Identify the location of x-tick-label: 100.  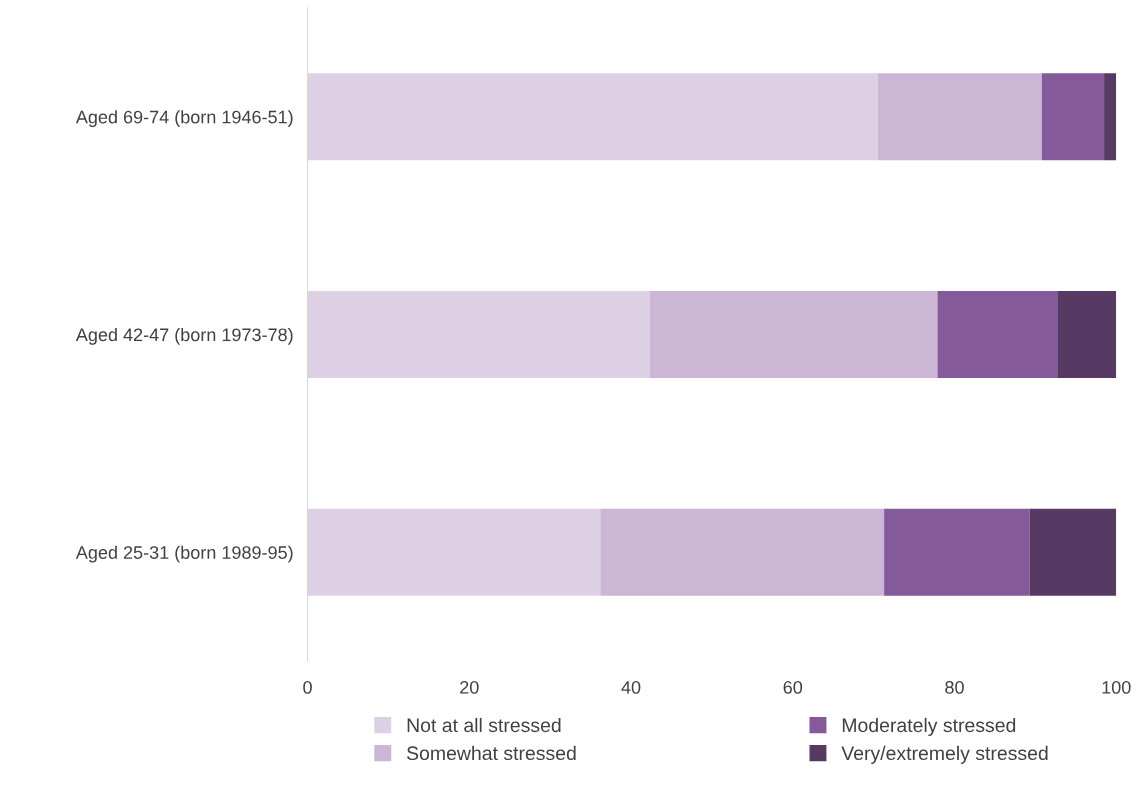
(1116, 687).